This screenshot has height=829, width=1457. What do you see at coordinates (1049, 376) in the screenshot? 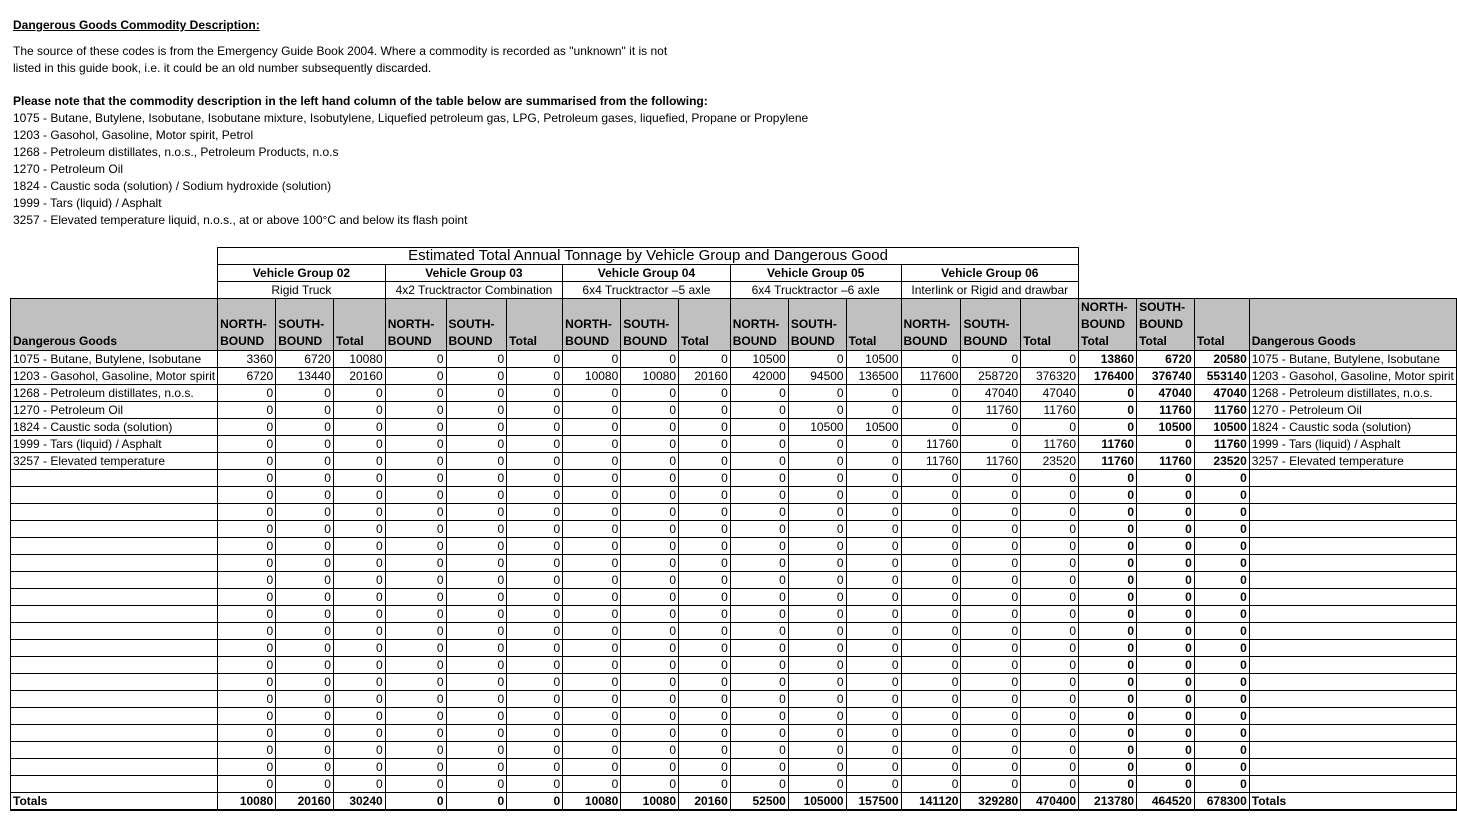
I see `cell-value: 376320` at bounding box center [1049, 376].